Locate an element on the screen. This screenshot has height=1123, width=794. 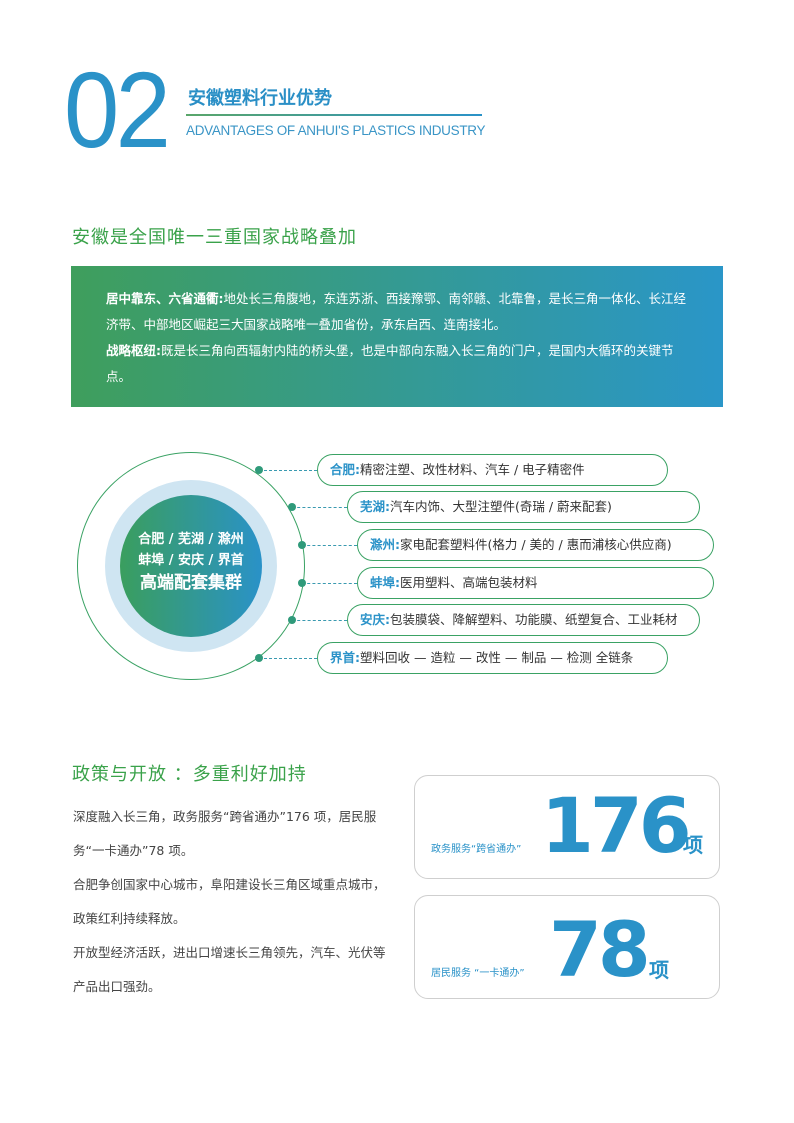
section2-heading: 政策与开放 ：多重利好加持 is located at coordinates (189, 774).